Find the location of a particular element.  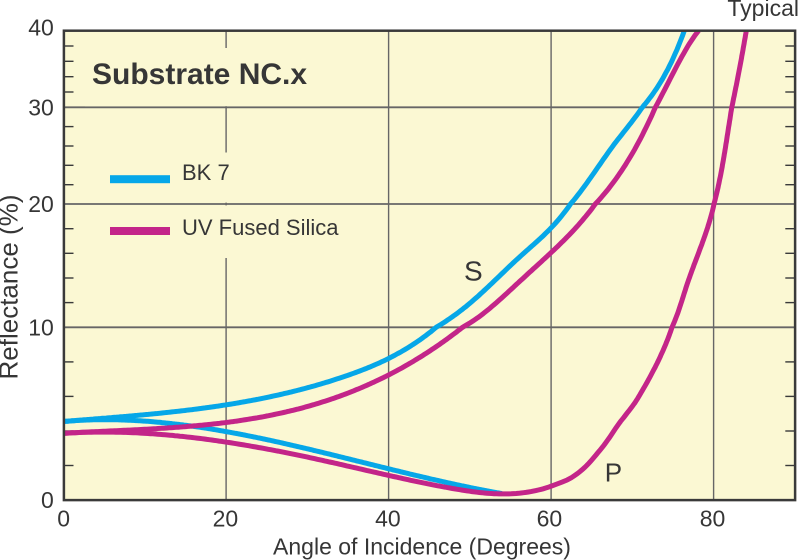

svg-text: Typical is located at coordinates (763, 10).